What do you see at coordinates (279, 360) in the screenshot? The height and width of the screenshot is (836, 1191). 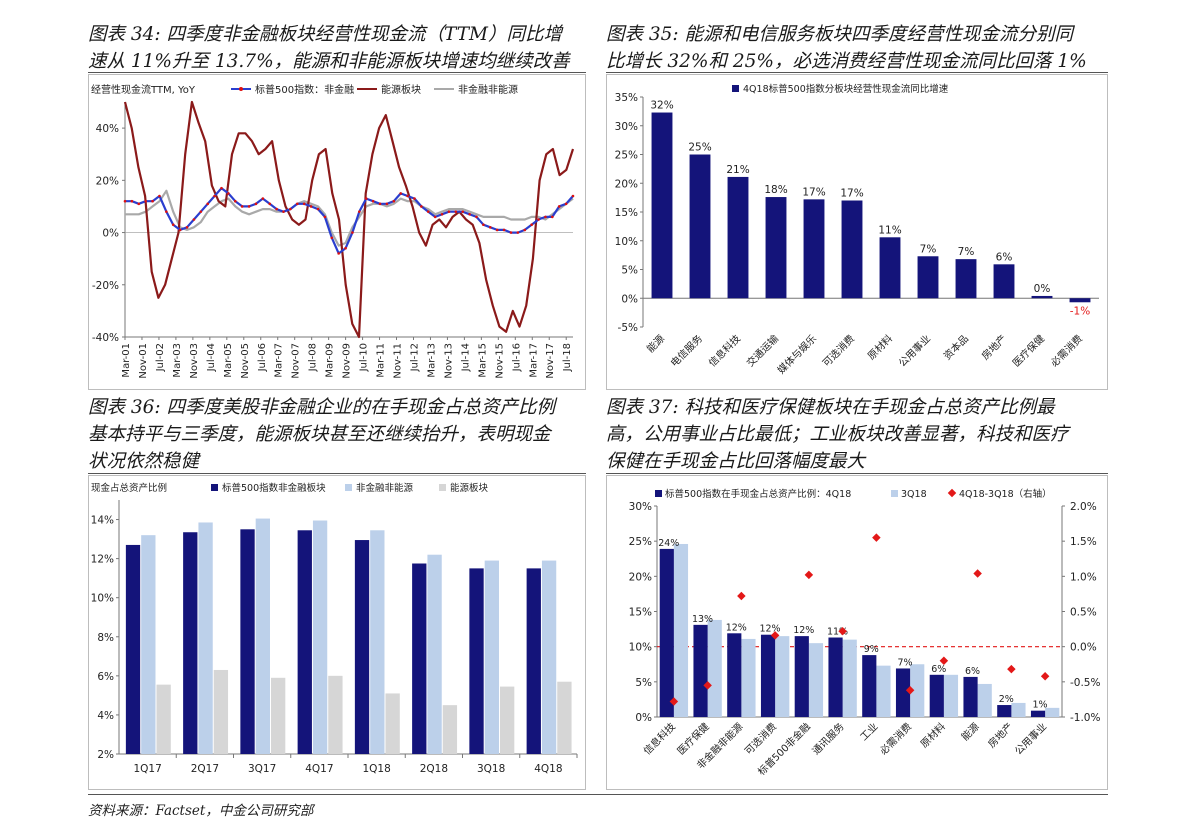 I see `x-tick-label: Mar-07` at bounding box center [279, 360].